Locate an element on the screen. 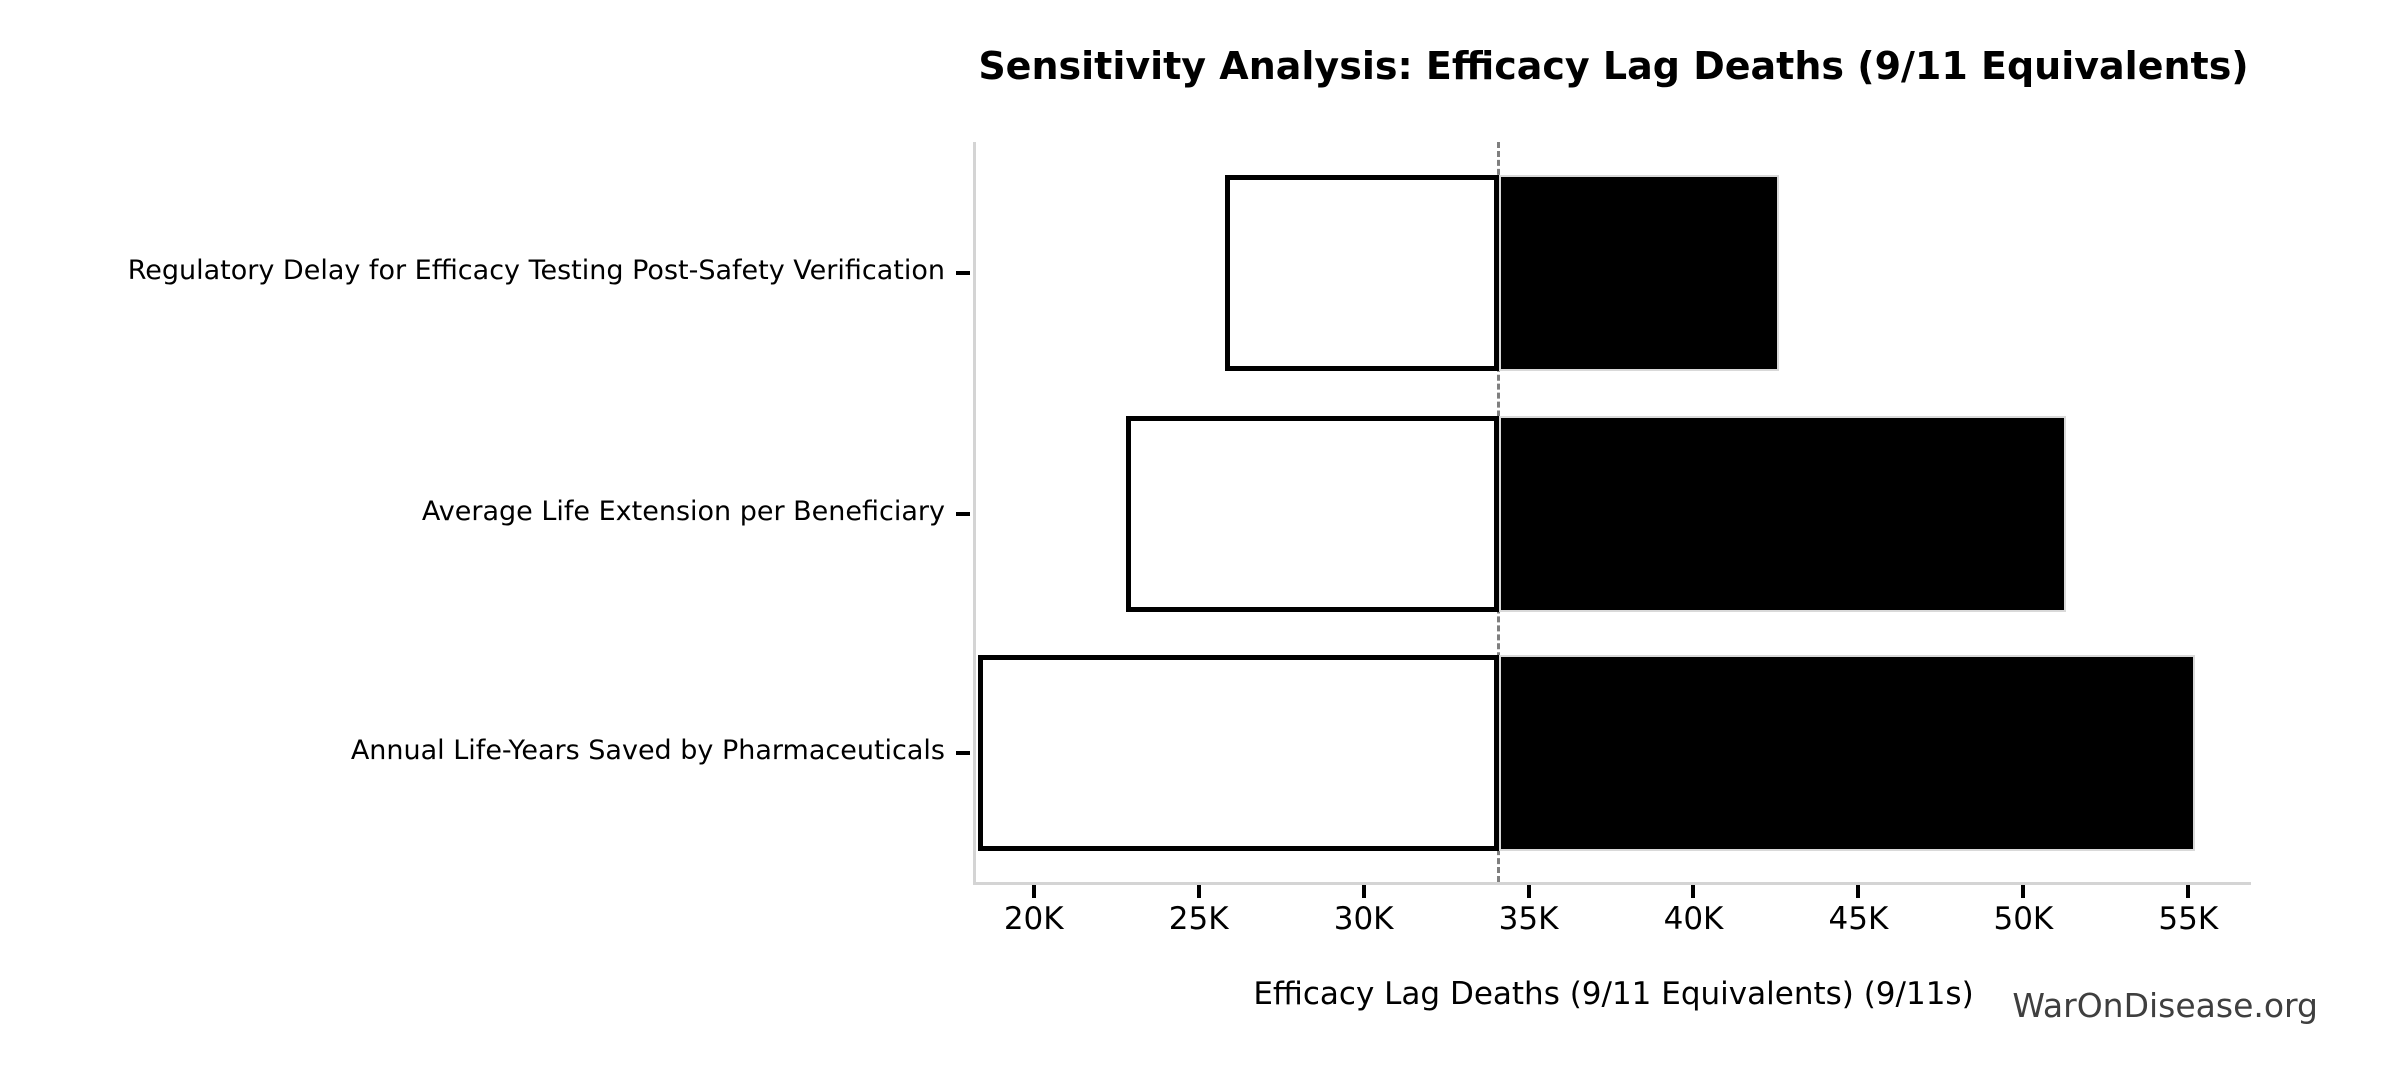 The height and width of the screenshot is (1075, 2385). x-axis-tick-label: 35K is located at coordinates (1528, 919).